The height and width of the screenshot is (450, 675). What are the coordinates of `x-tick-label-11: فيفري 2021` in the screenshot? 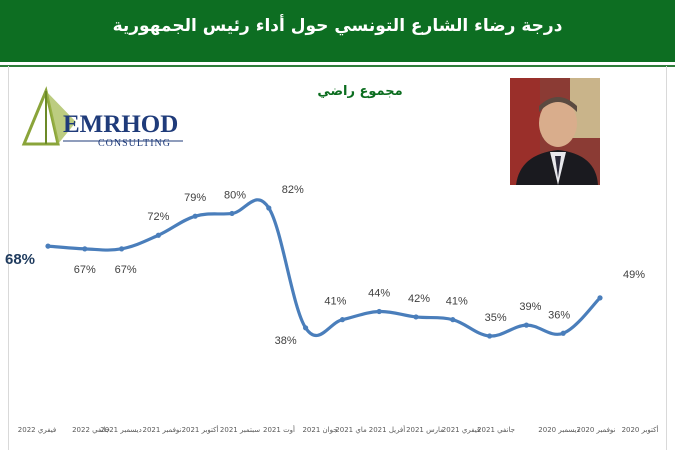 It's located at (461, 430).